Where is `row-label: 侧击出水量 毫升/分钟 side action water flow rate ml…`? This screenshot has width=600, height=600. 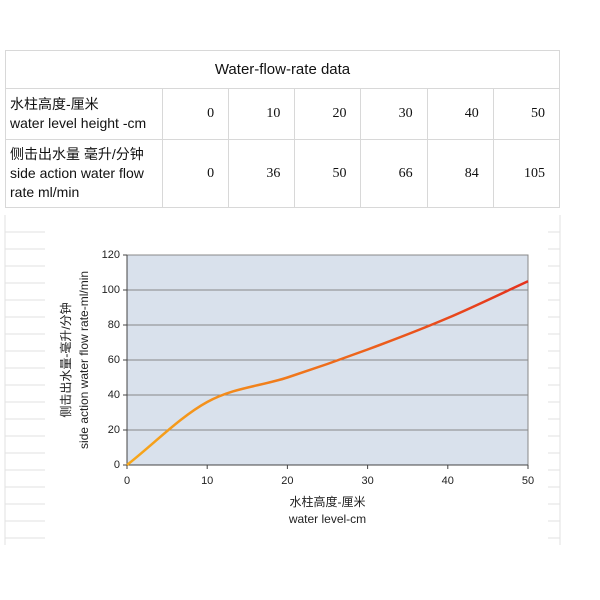 row-label: 侧击出水量 毫升/分钟 side action water flow rate ml… is located at coordinates (84, 173).